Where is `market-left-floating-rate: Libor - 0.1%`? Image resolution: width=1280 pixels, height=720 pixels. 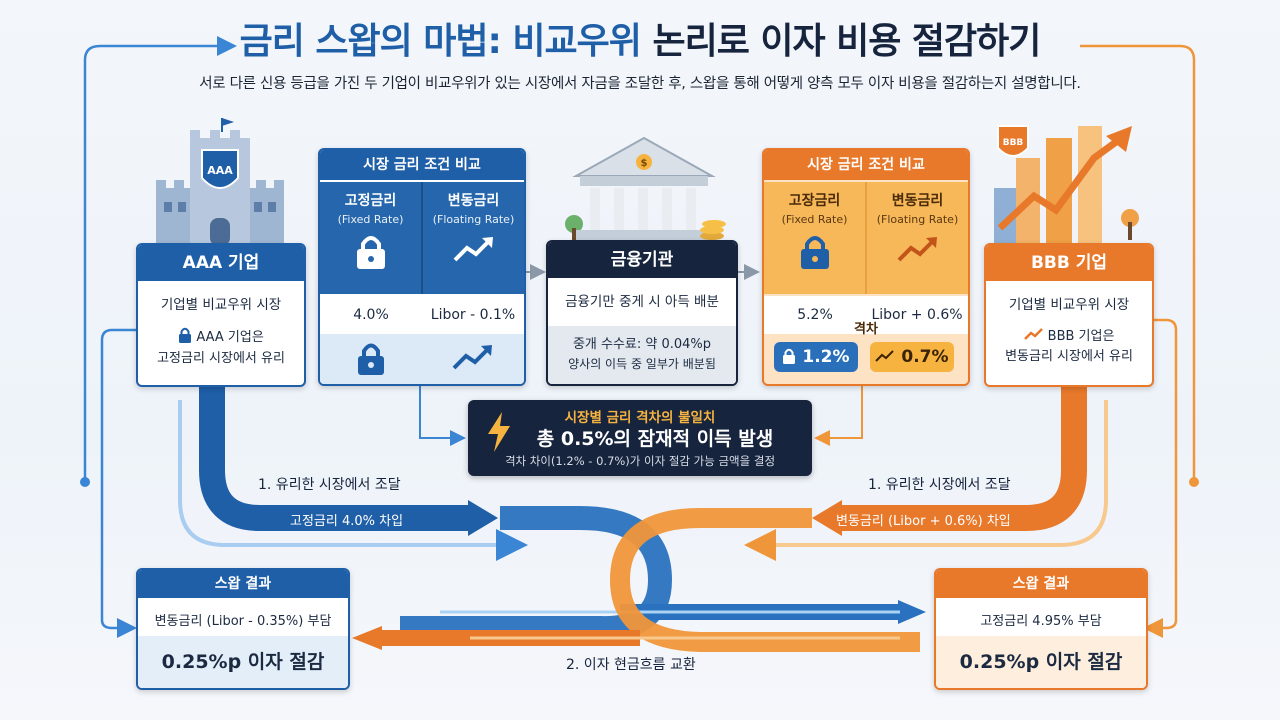
market-left-floating-rate: Libor - 0.1% is located at coordinates (473, 315).